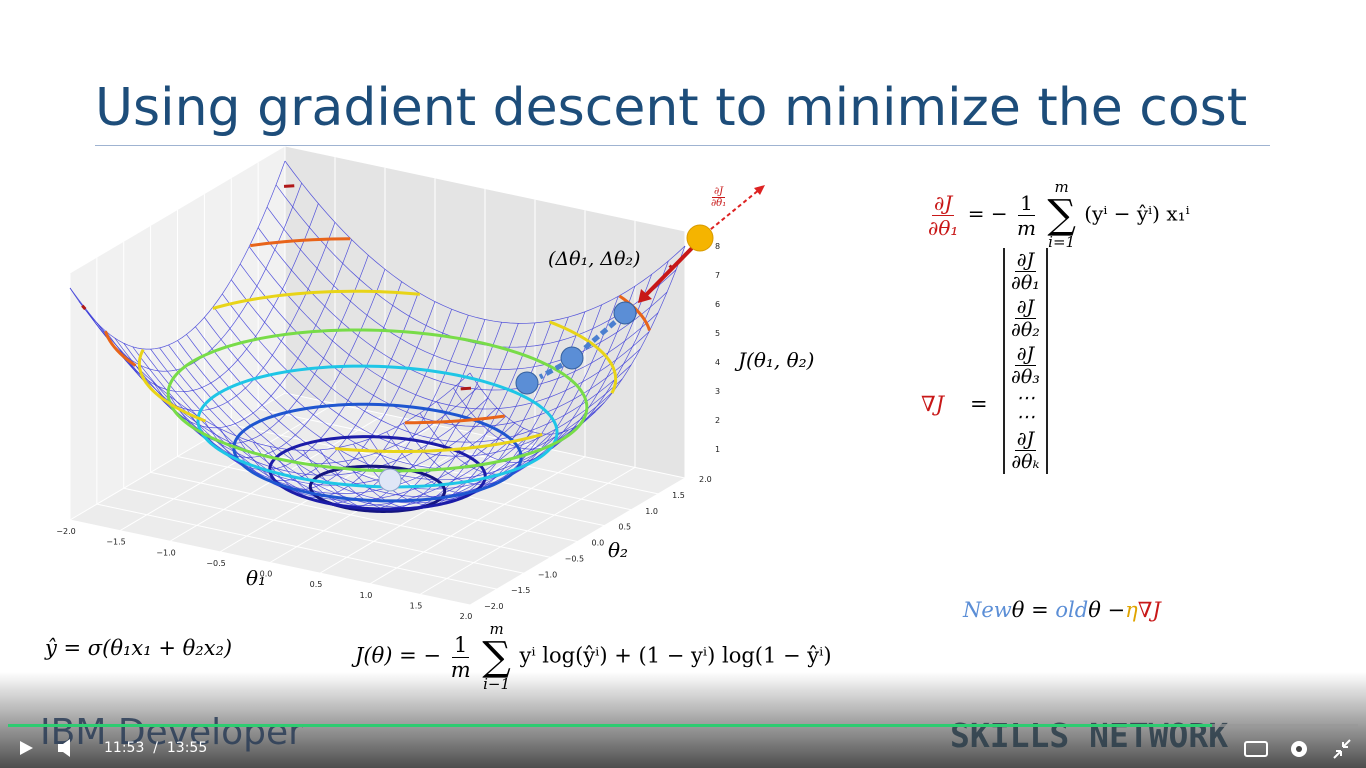 The height and width of the screenshot is (768, 1366). Describe the element at coordinates (700, 238) in the screenshot. I see `start-point` at that location.